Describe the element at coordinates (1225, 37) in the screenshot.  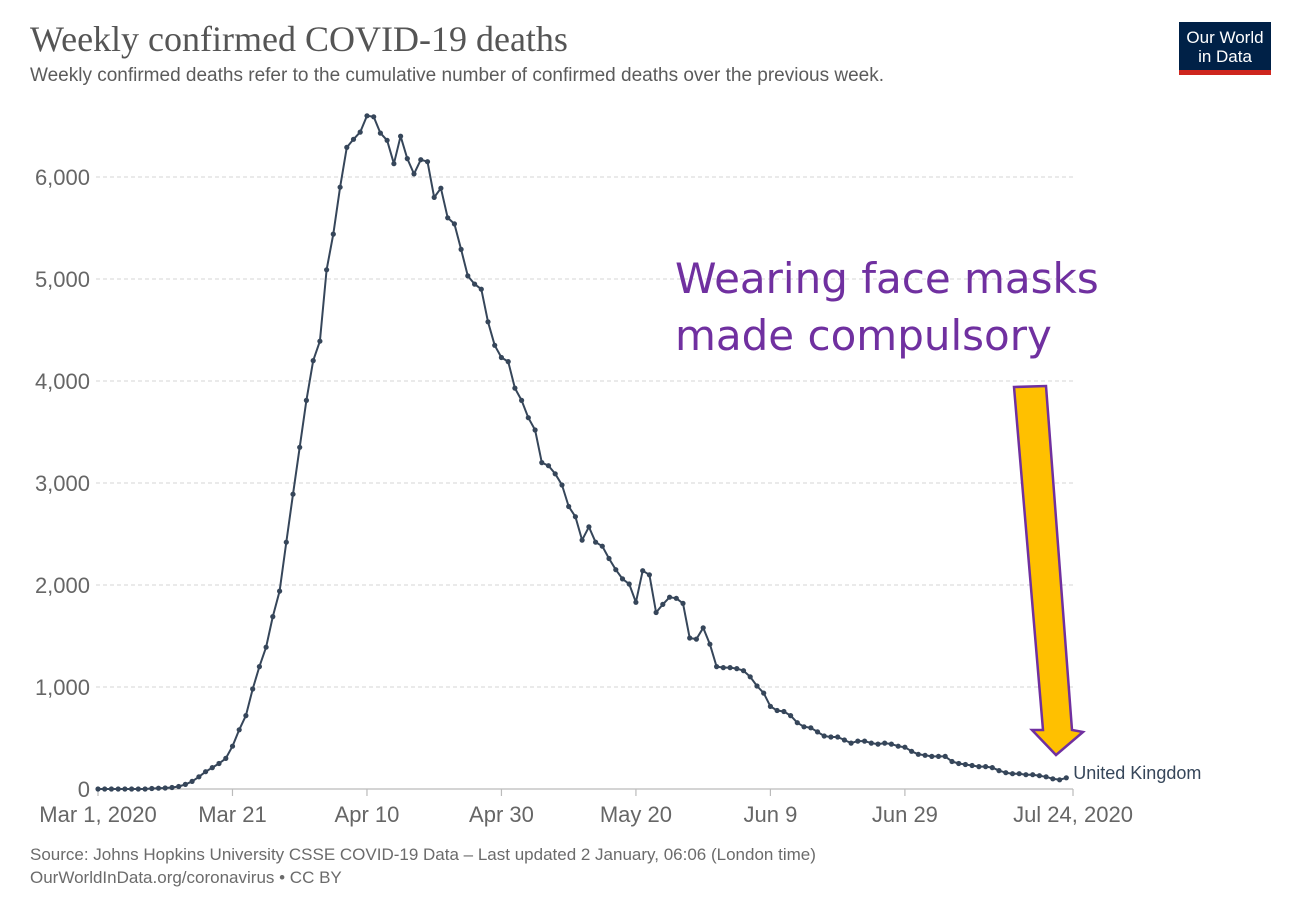
I see `logo-line-1: Our World` at that location.